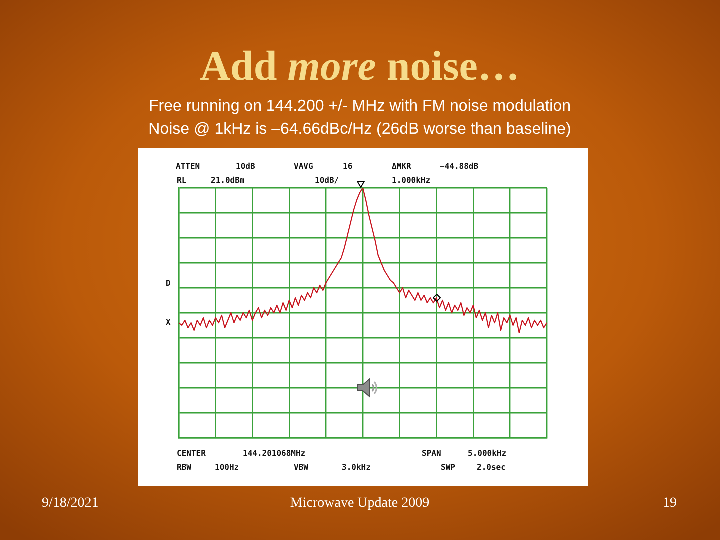 This screenshot has width=720, height=540. What do you see at coordinates (304, 167) in the screenshot?
I see `text: VAVG` at bounding box center [304, 167].